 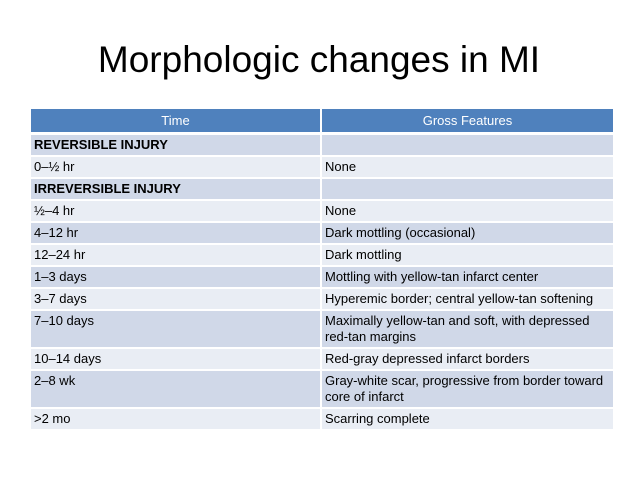 I want to click on table-row: 0–½ hr None, so click(x=322, y=167).